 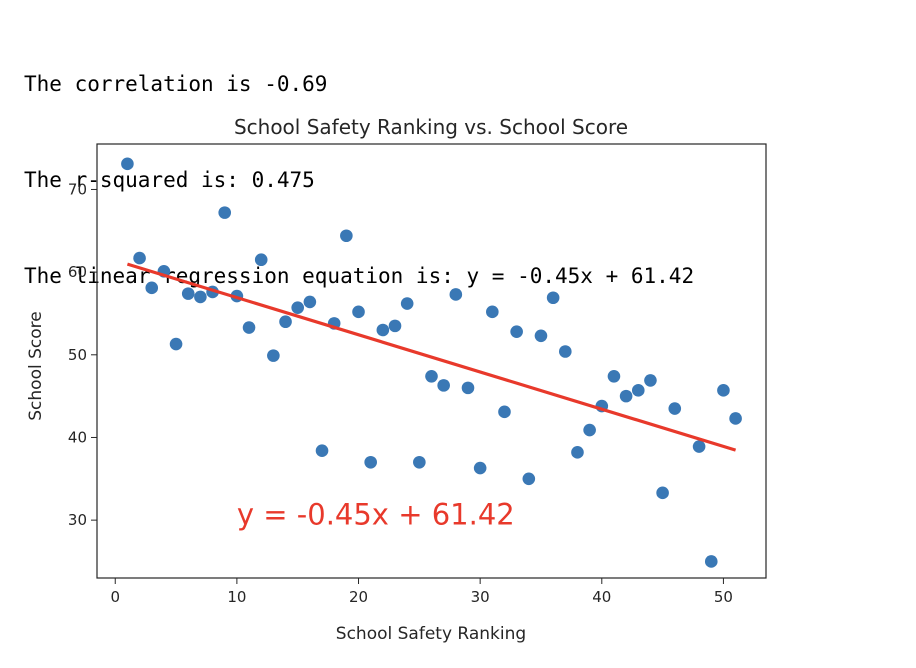 I want to click on x-tick-label: 0, so click(x=115, y=597).